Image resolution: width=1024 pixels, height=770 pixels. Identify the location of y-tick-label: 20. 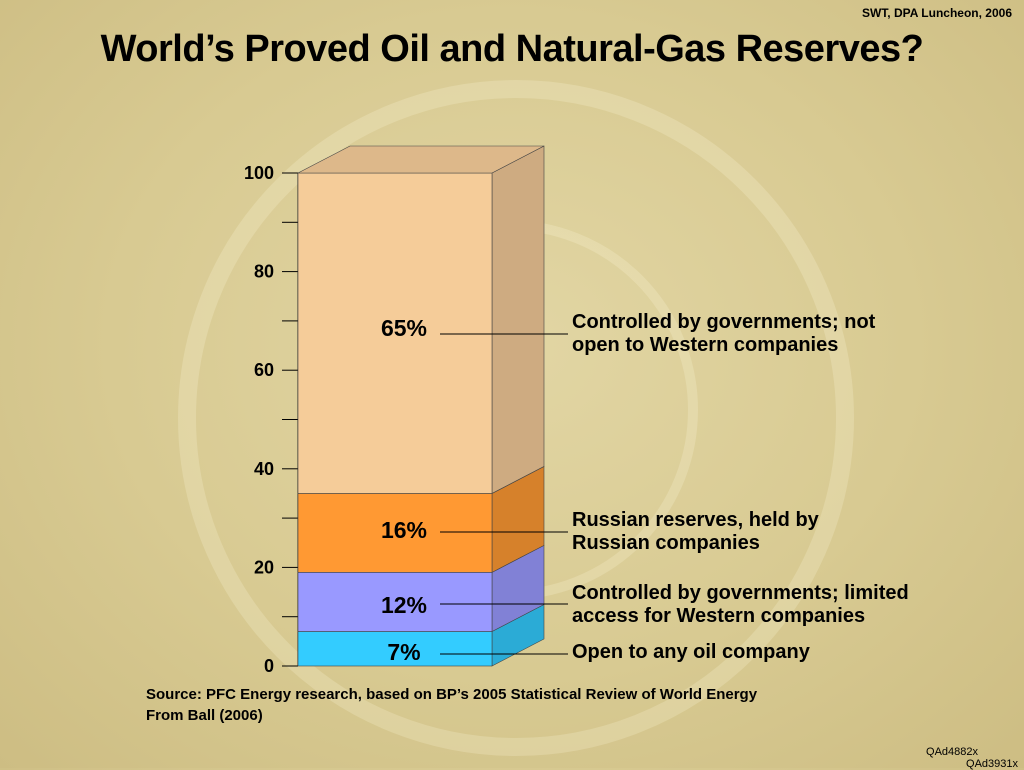
(264, 567).